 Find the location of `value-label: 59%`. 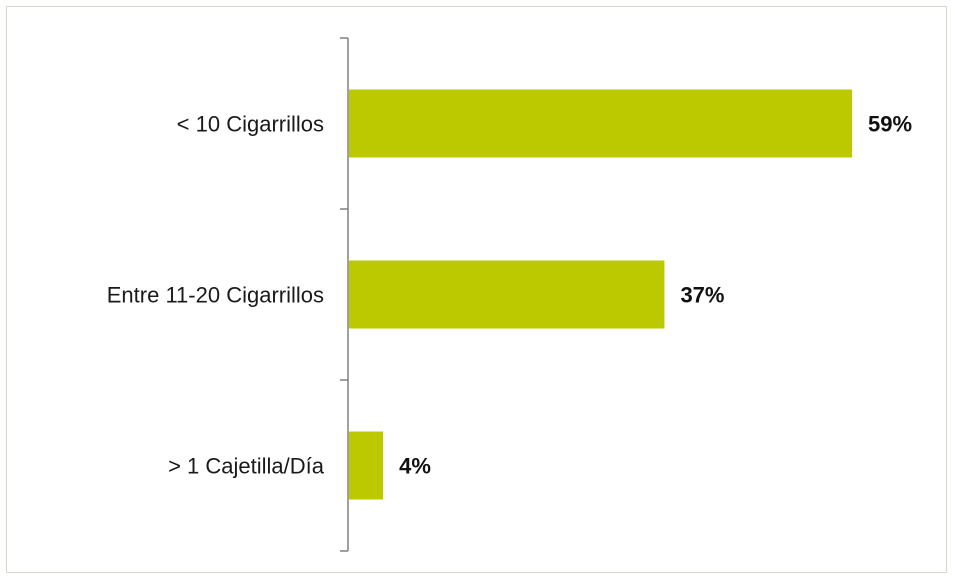

value-label: 59% is located at coordinates (890, 124).